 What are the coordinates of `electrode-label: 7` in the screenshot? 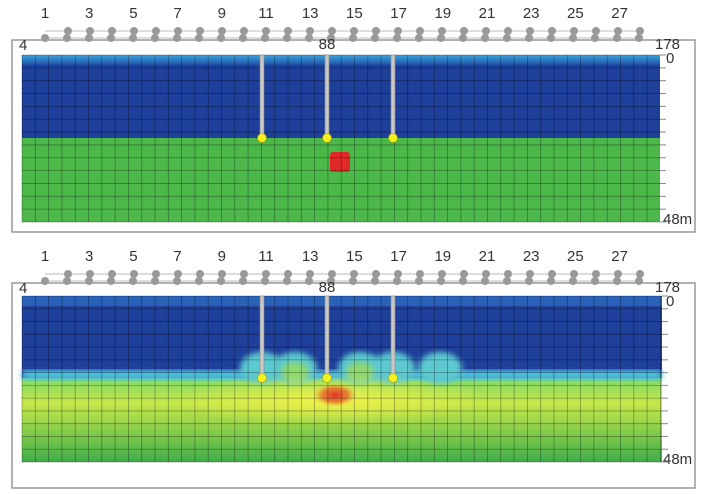 It's located at (177, 13).